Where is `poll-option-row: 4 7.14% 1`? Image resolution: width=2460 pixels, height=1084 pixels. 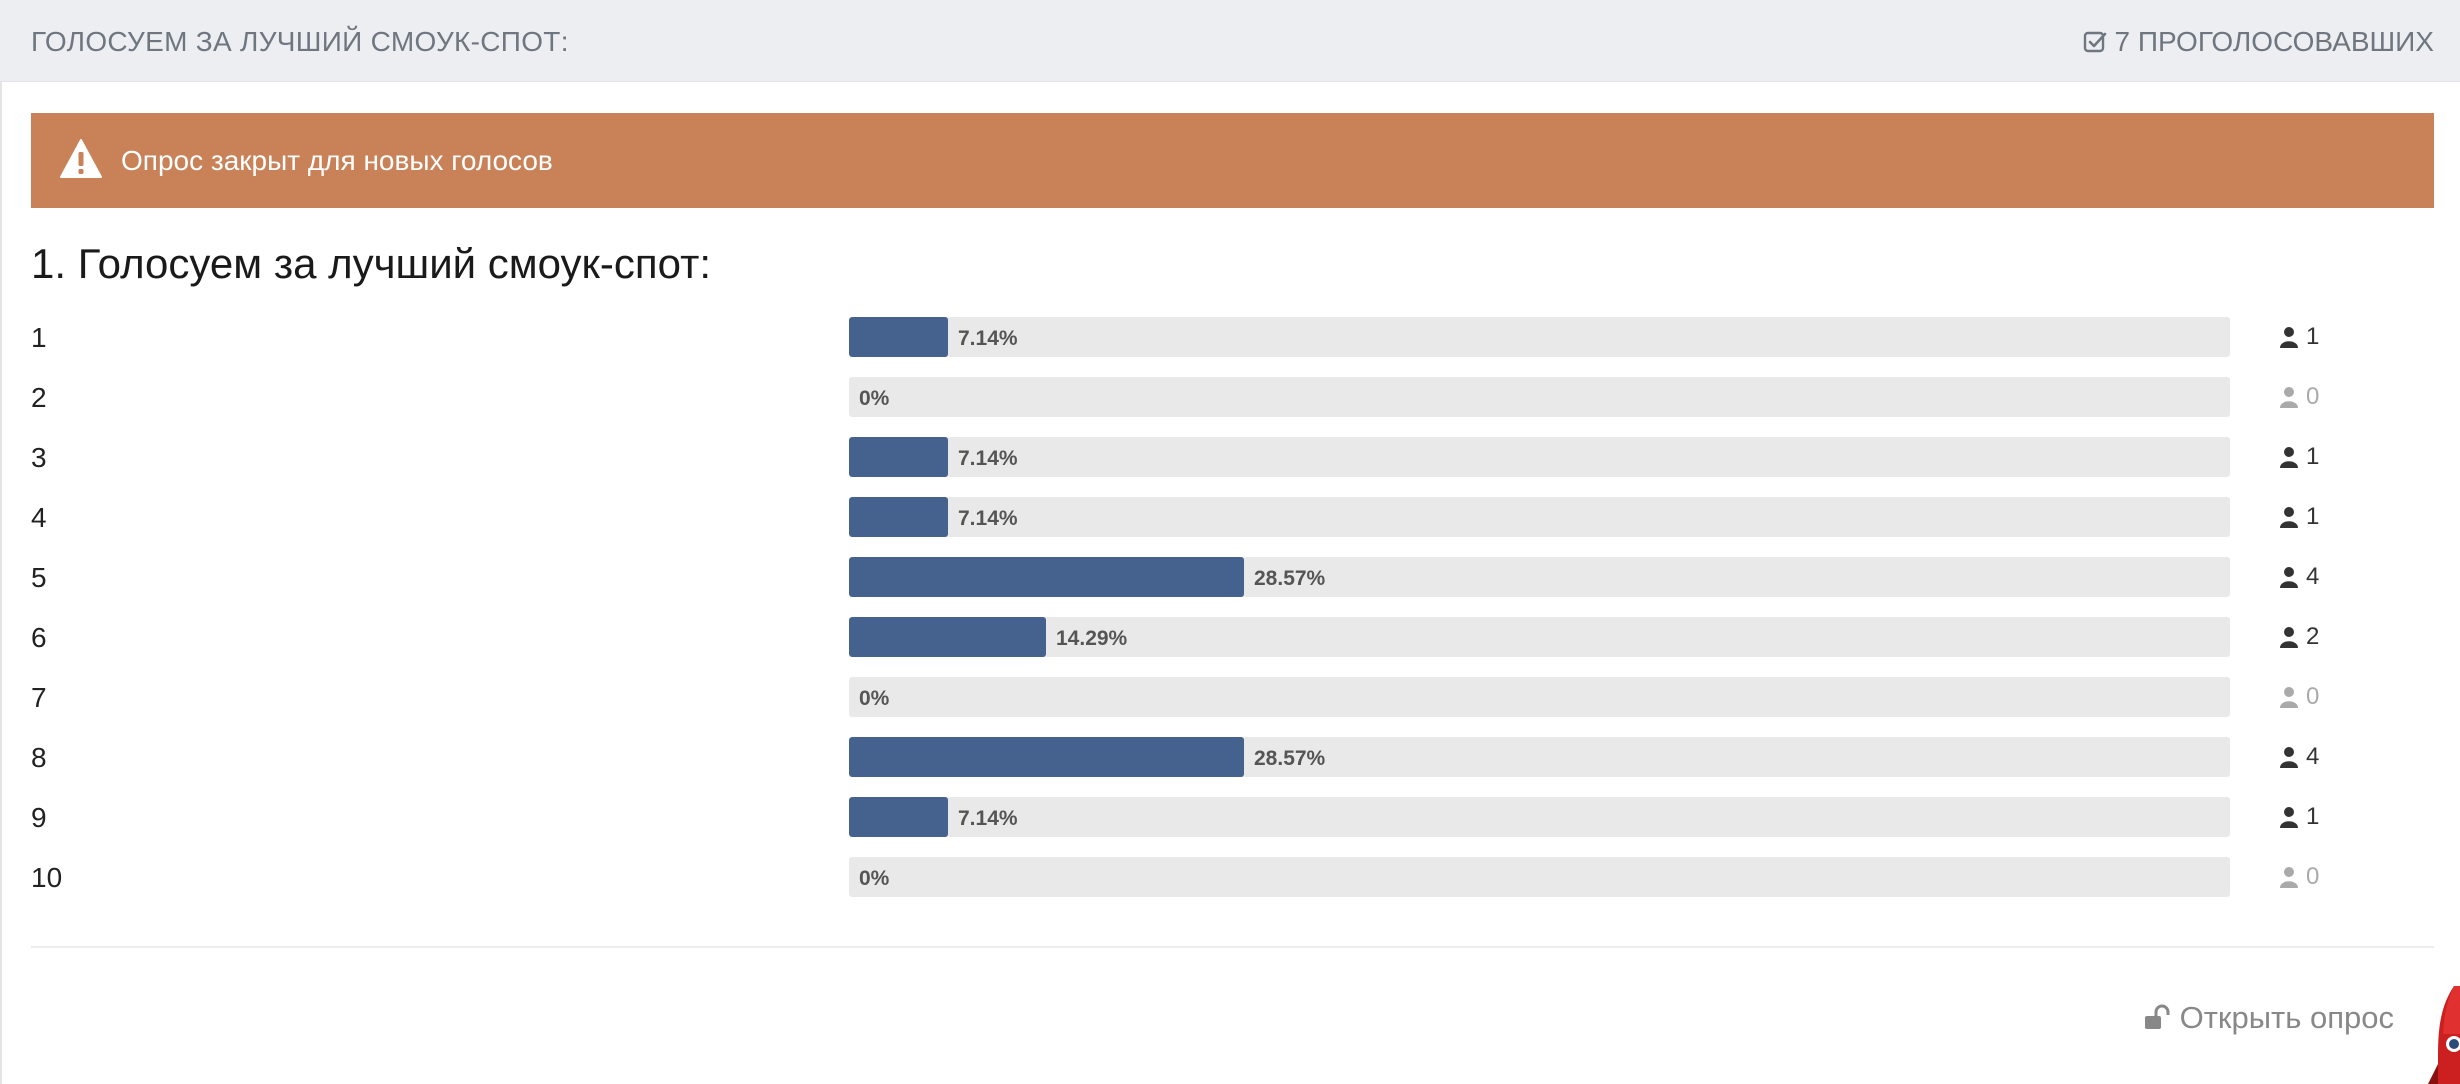
poll-option-row: 4 7.14% 1 is located at coordinates (1230, 514).